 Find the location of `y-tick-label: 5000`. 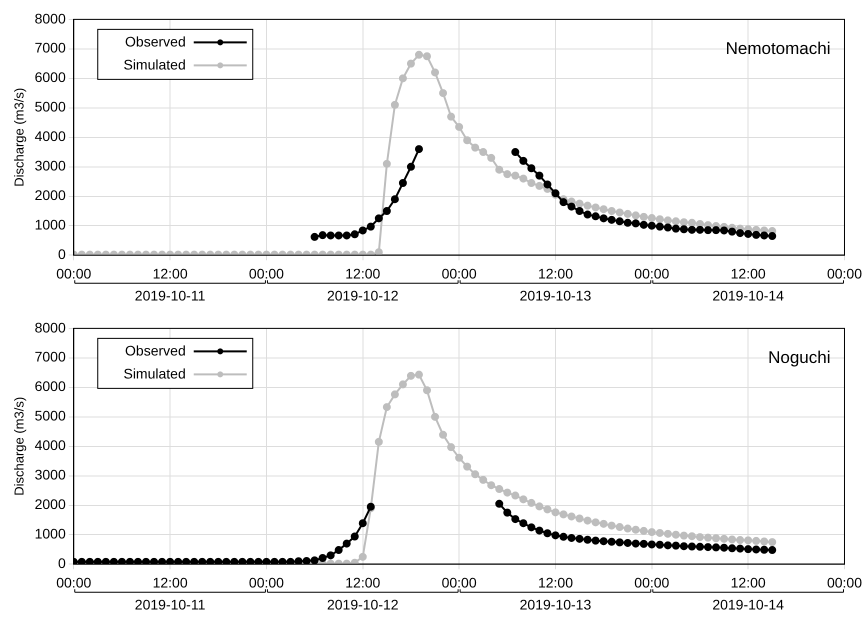

y-tick-label: 5000 is located at coordinates (50, 416).